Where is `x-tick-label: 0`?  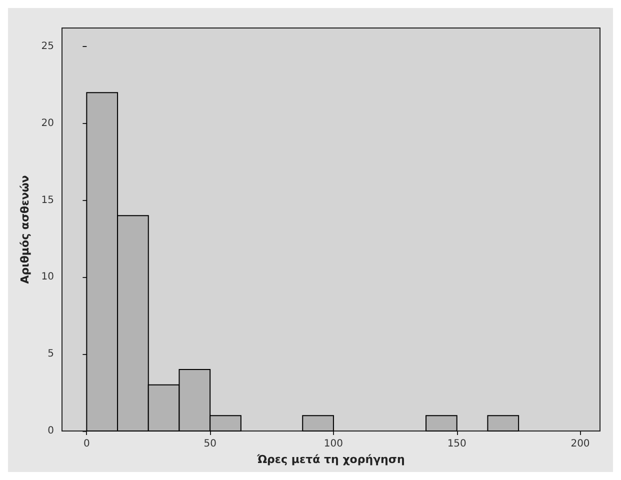 x-tick-label: 0 is located at coordinates (86, 444).